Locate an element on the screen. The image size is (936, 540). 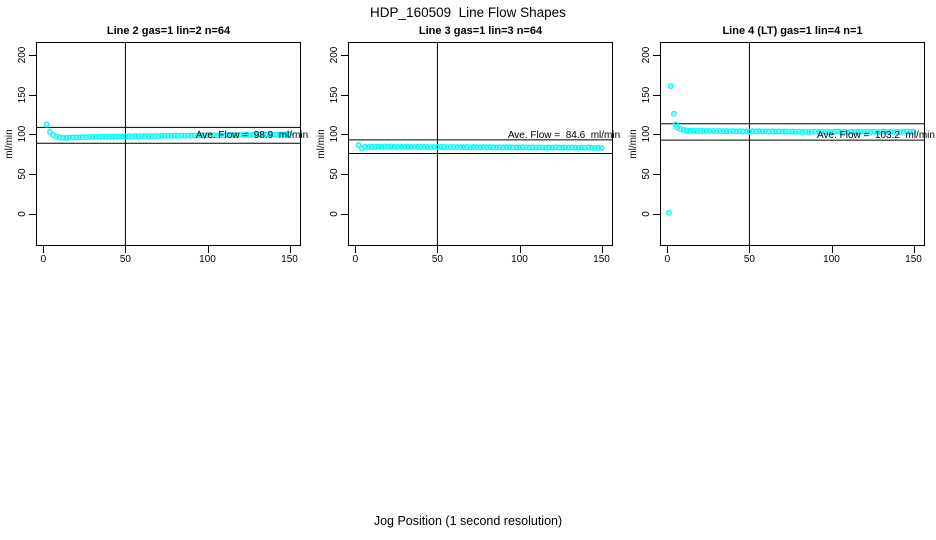
panel-title: Line 3 gas=1 lin=3 n=64 is located at coordinates (480, 31).